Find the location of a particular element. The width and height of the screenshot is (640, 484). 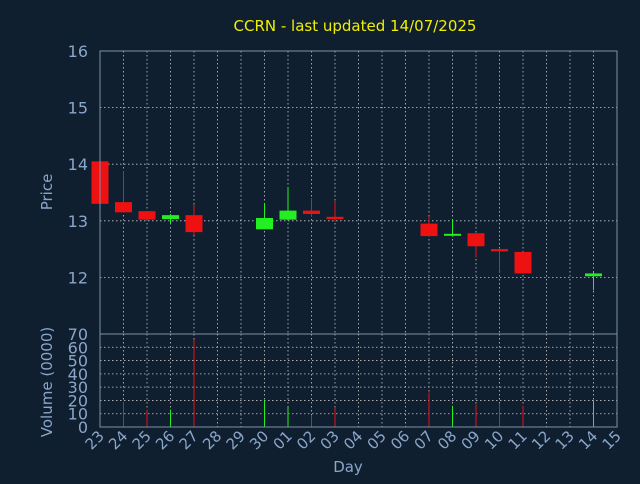

x-tick-label: 14 is located at coordinates (588, 440).